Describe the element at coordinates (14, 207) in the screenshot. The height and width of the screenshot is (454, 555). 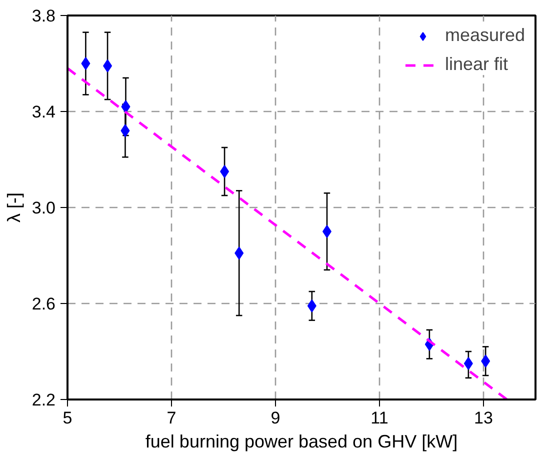
I see `y-axis-title: λ [-]` at that location.